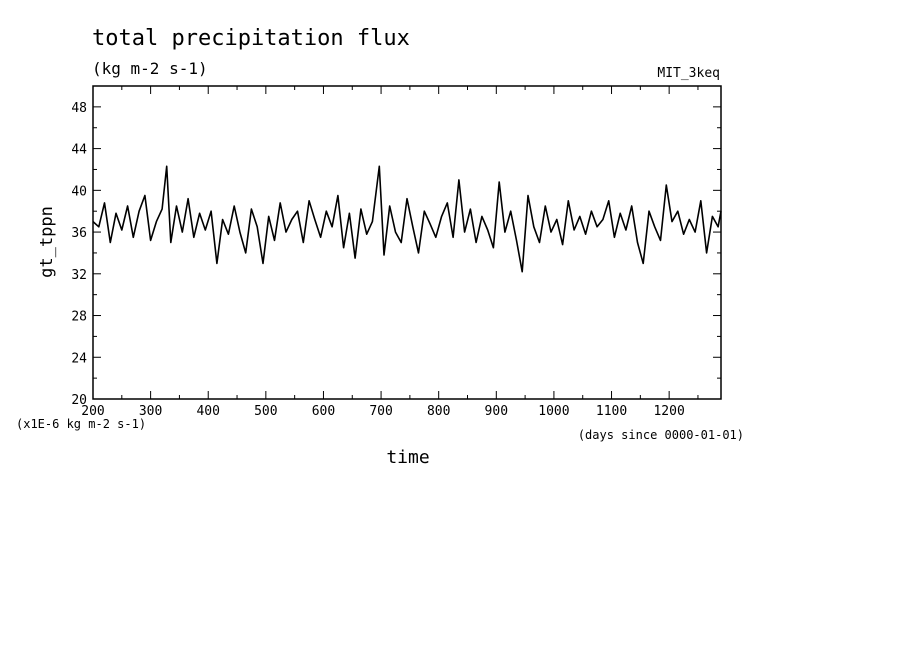 This screenshot has height=654, width=904. What do you see at coordinates (407, 457) in the screenshot?
I see `x-axis-label: time` at bounding box center [407, 457].